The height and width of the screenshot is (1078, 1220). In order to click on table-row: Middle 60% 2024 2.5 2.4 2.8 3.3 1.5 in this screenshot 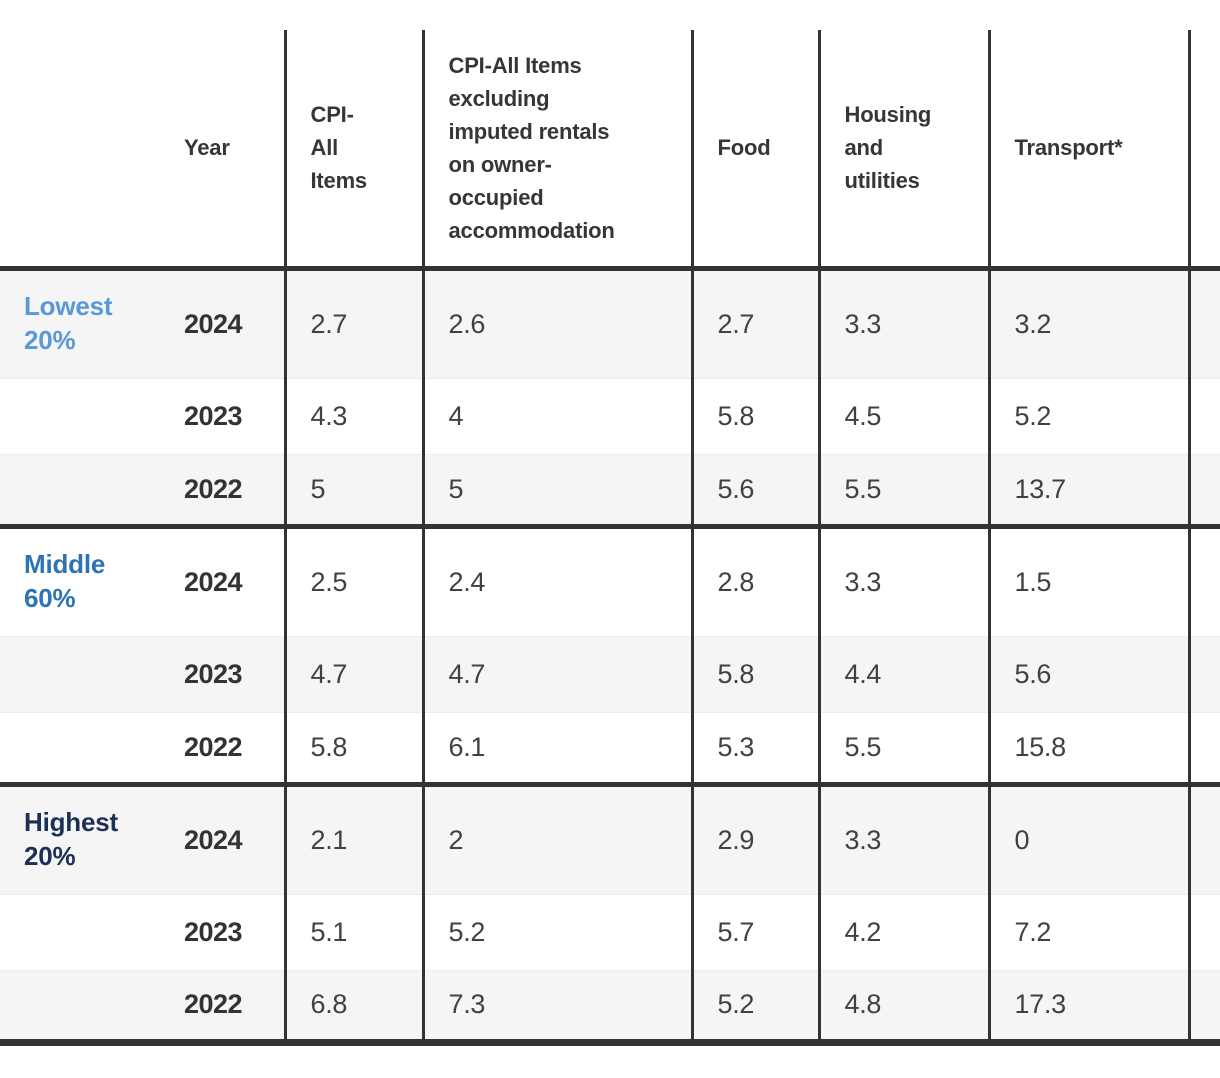, I will do `click(610, 579)`.